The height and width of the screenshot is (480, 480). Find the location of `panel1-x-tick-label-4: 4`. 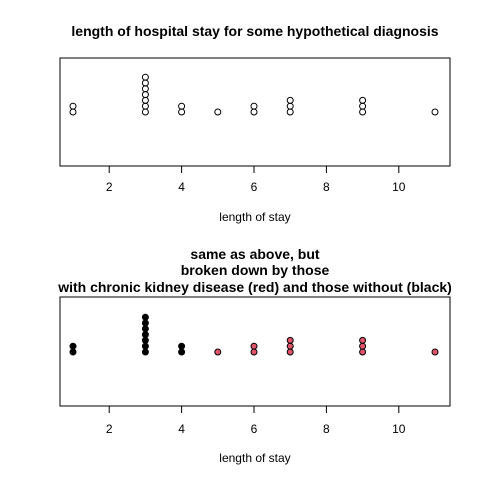

panel1-x-tick-label-4: 4 is located at coordinates (181, 187).